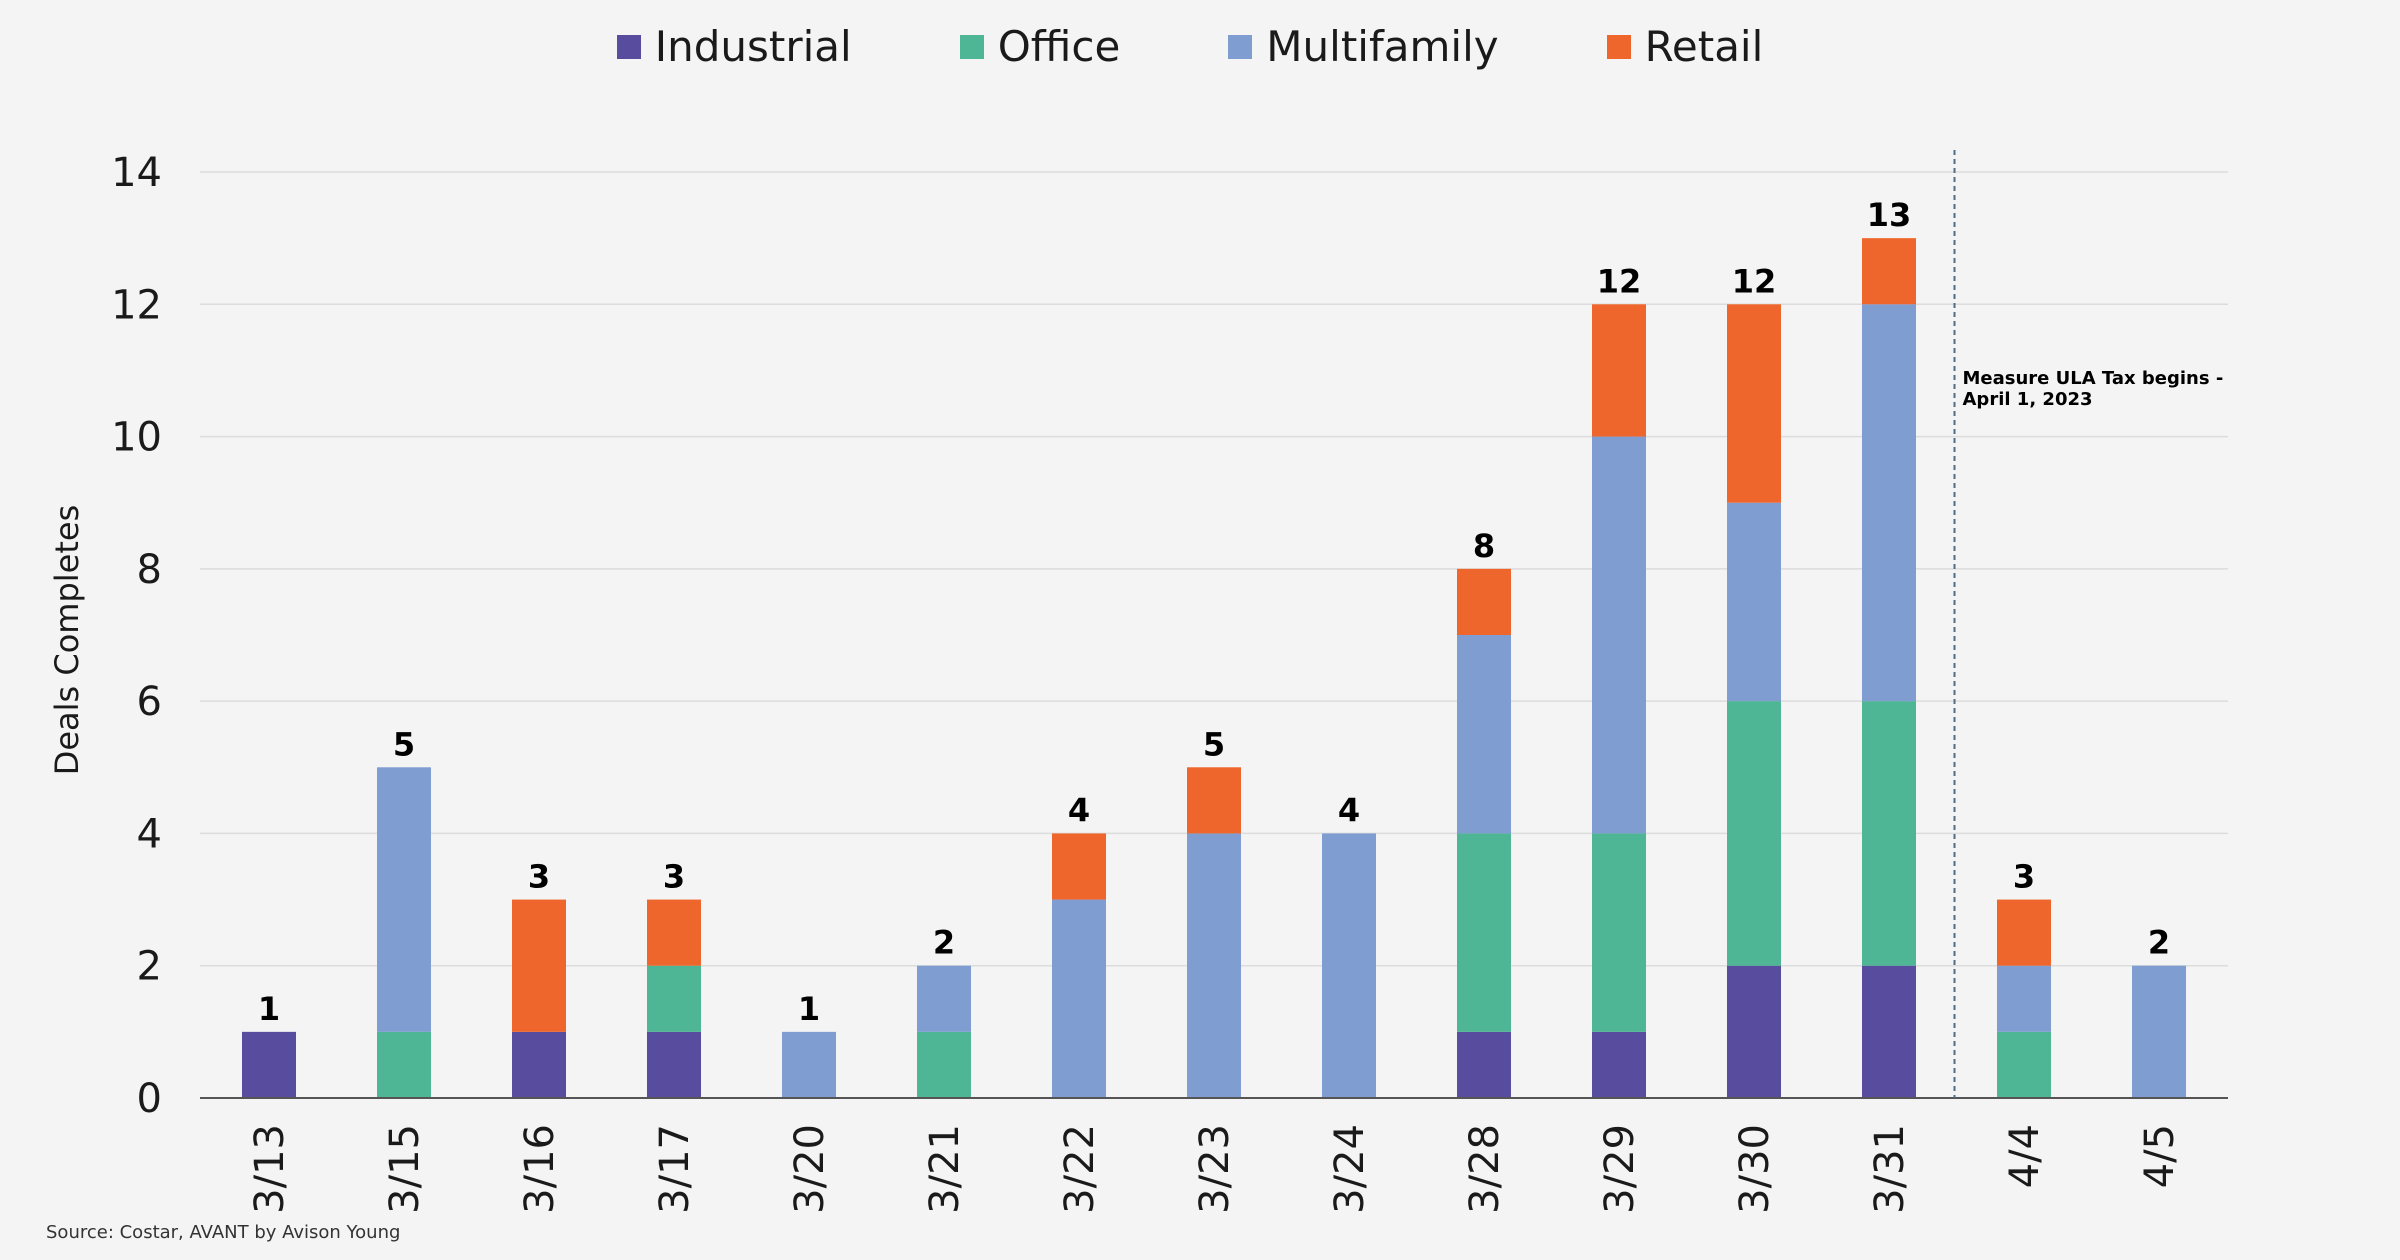 This screenshot has width=2400, height=1260. What do you see at coordinates (628, 46) in the screenshot?
I see `legend-swatch-industrial` at bounding box center [628, 46].